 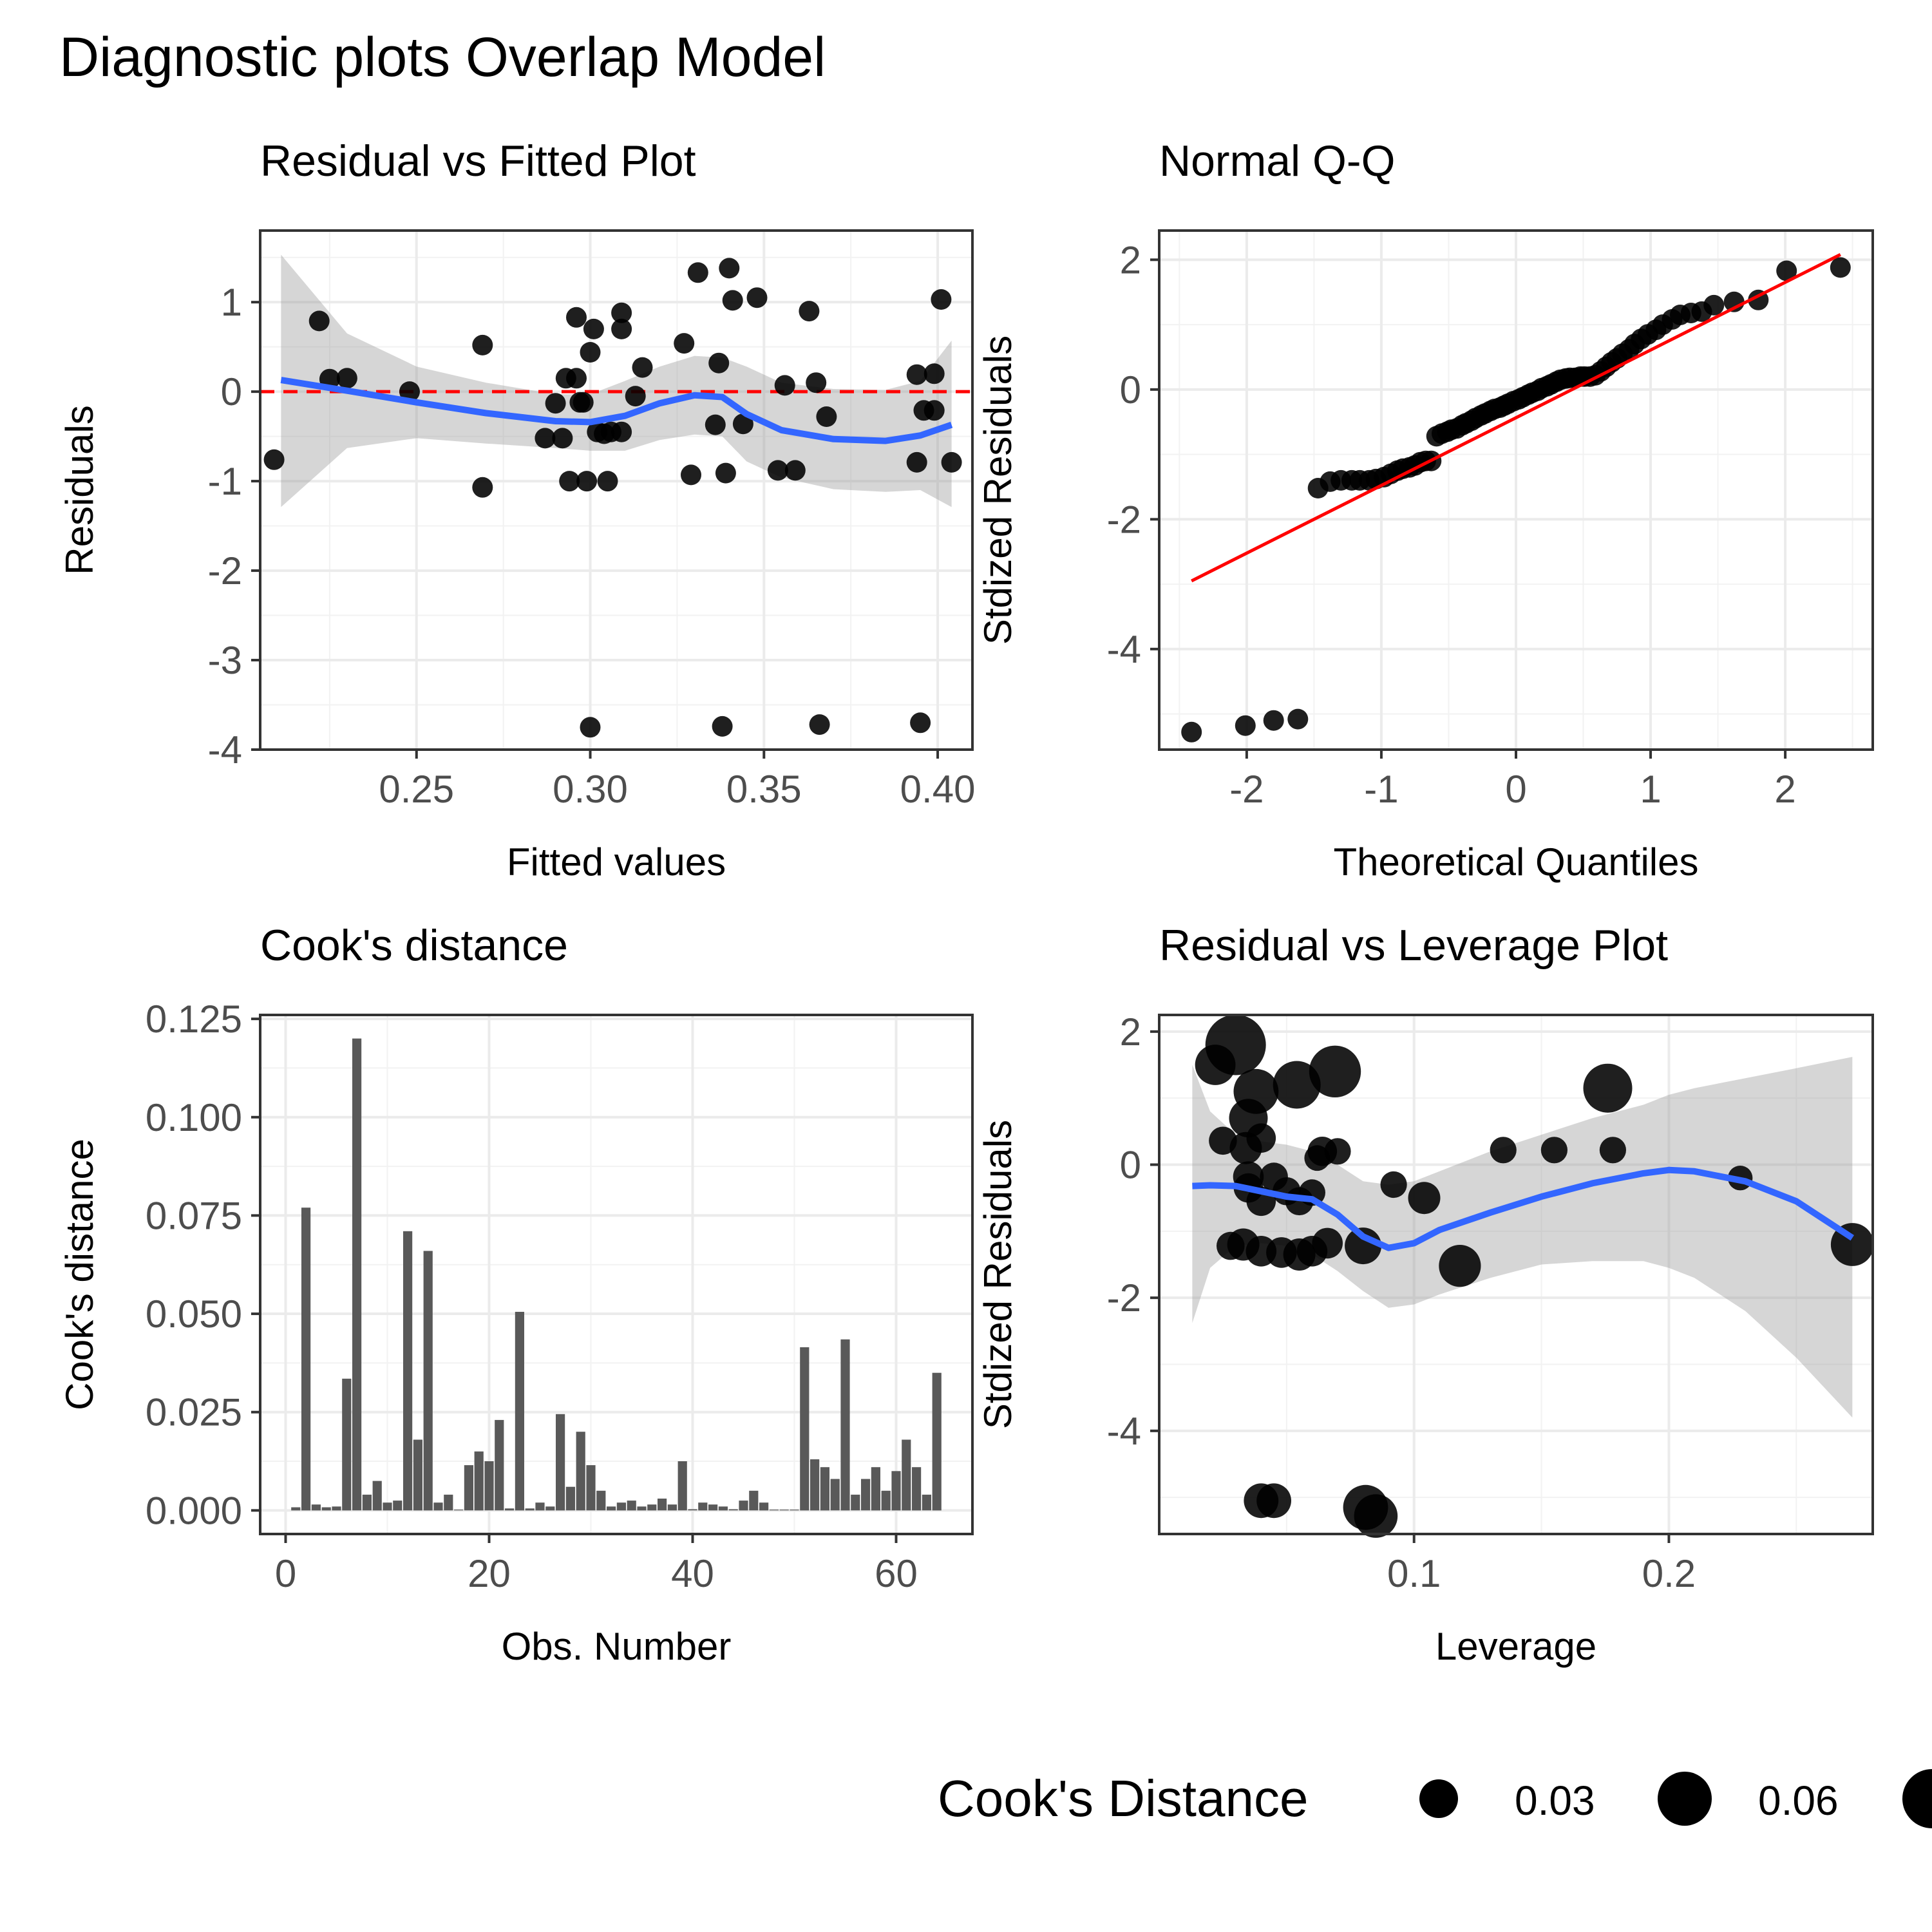 I want to click on x-tick-label: 40, so click(x=692, y=1574).